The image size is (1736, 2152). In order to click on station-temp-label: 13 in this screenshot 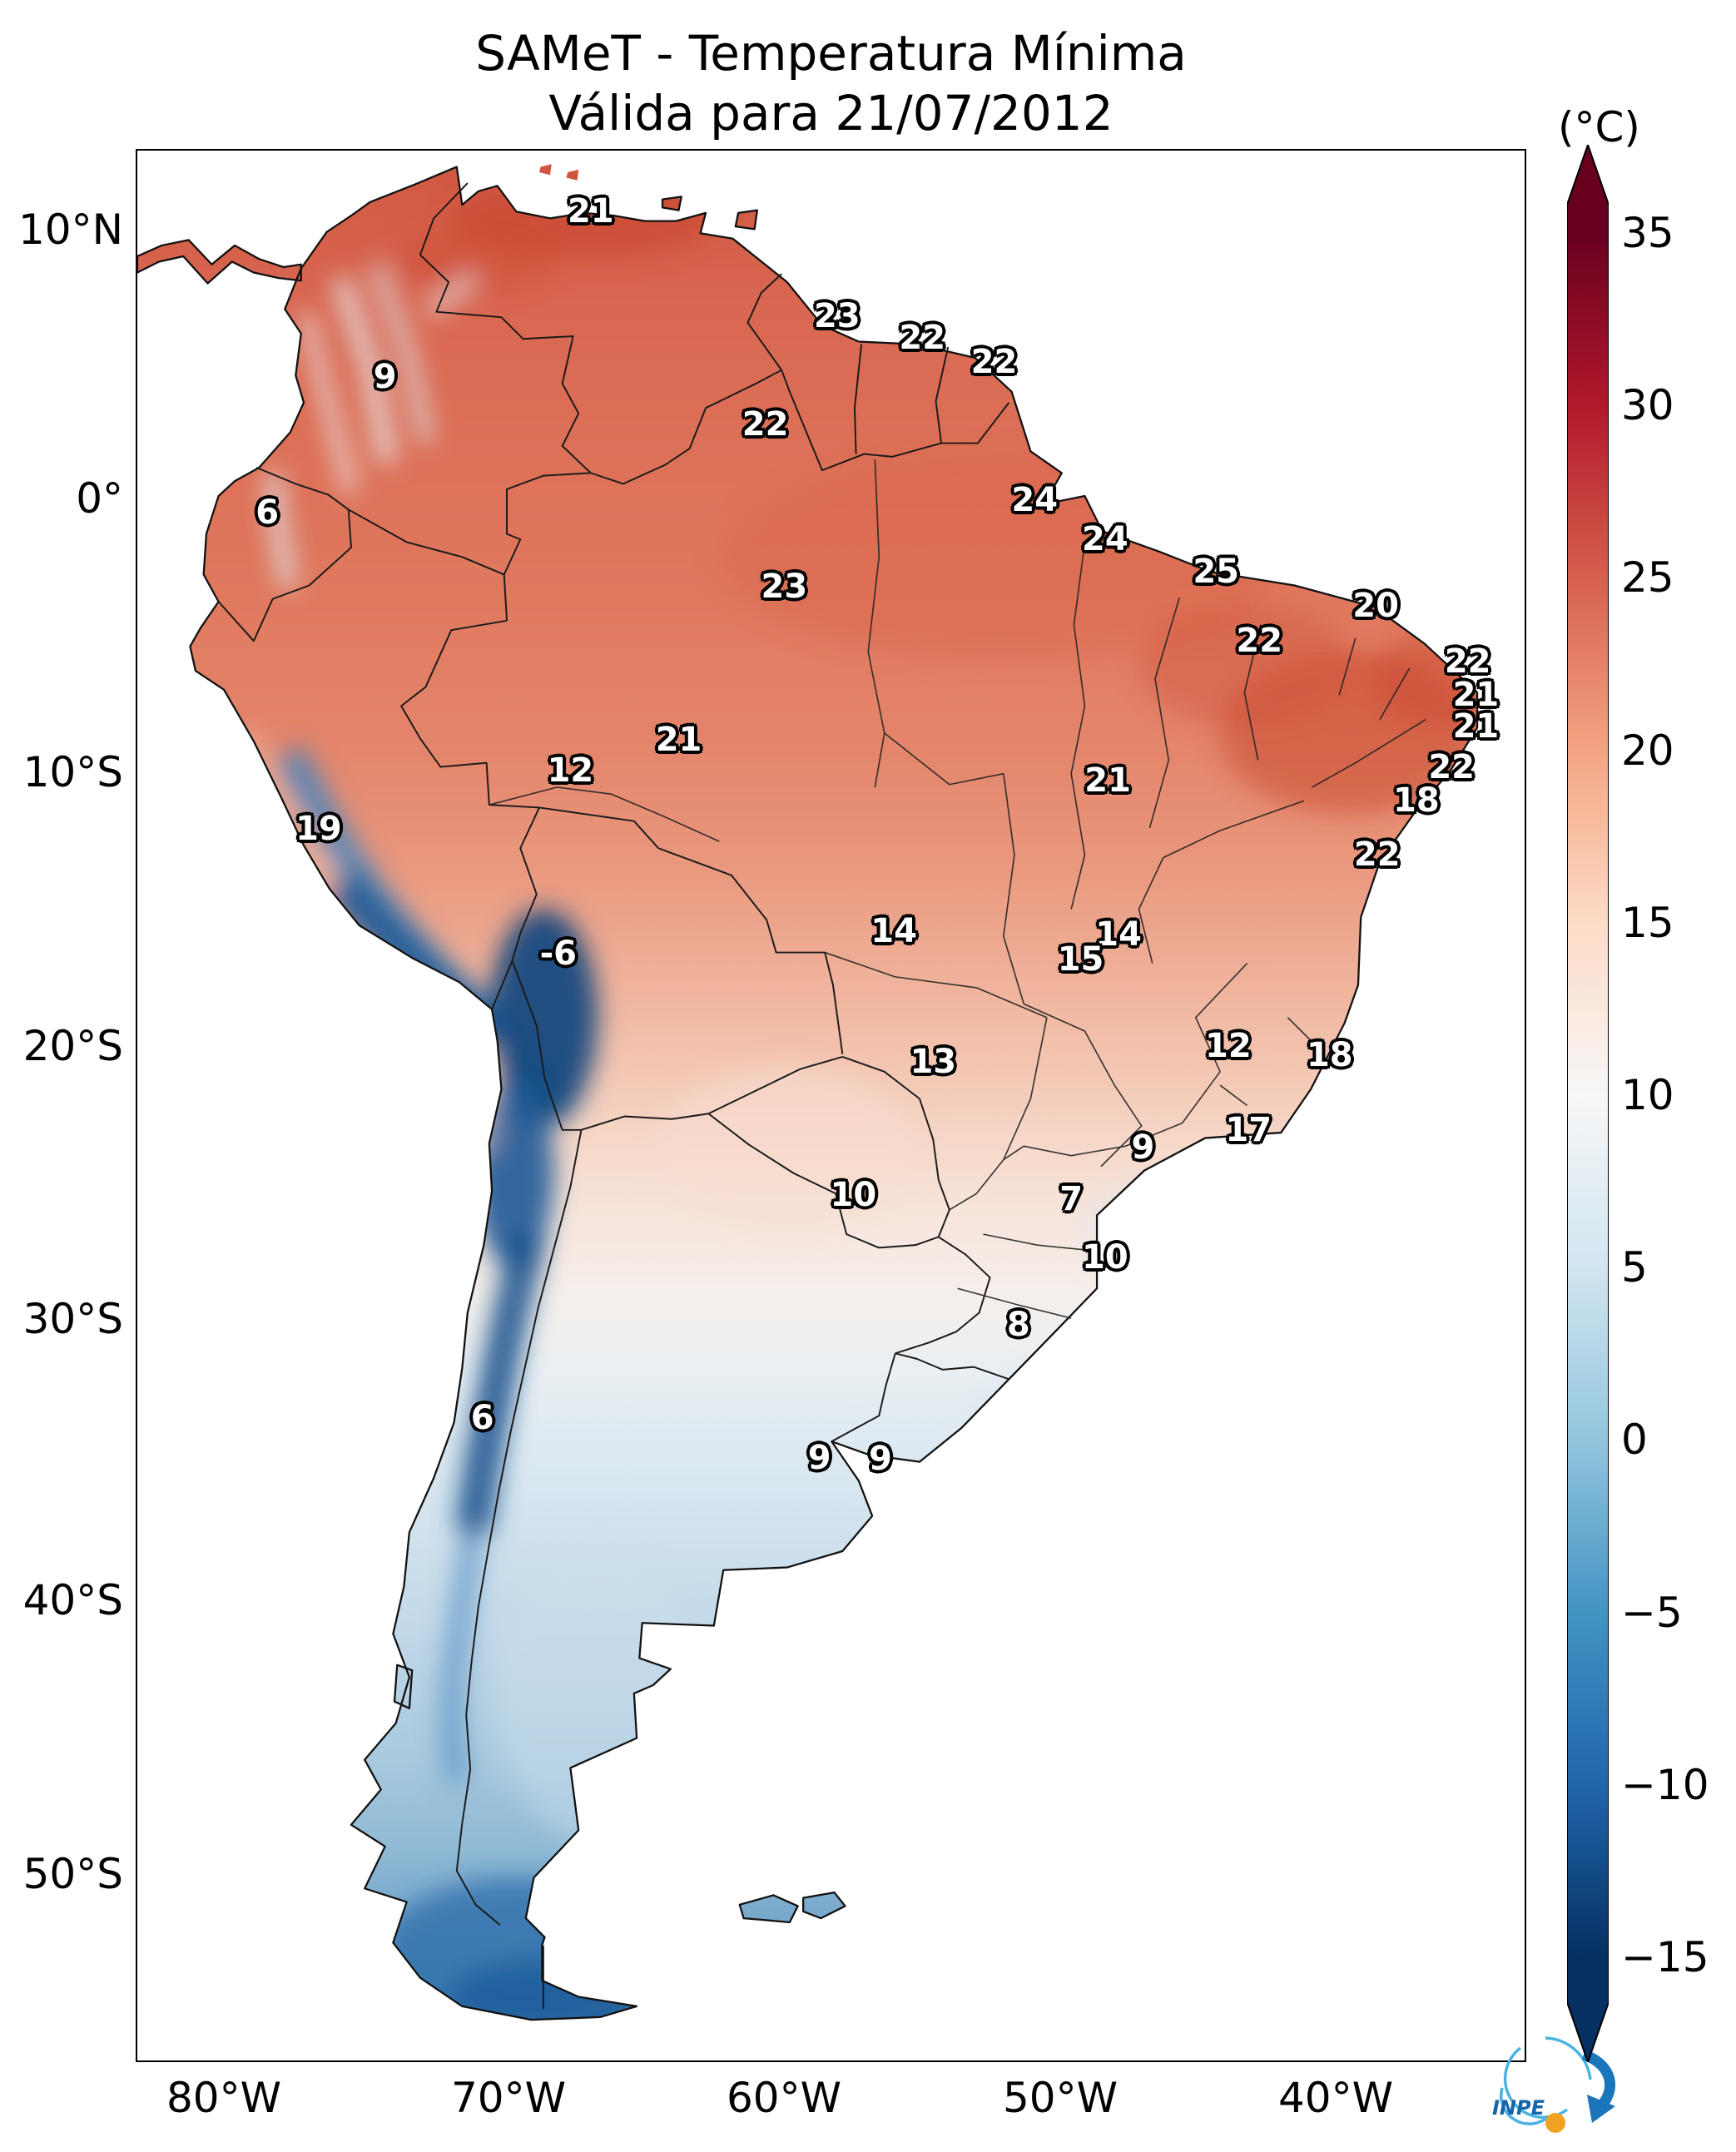, I will do `click(933, 1062)`.